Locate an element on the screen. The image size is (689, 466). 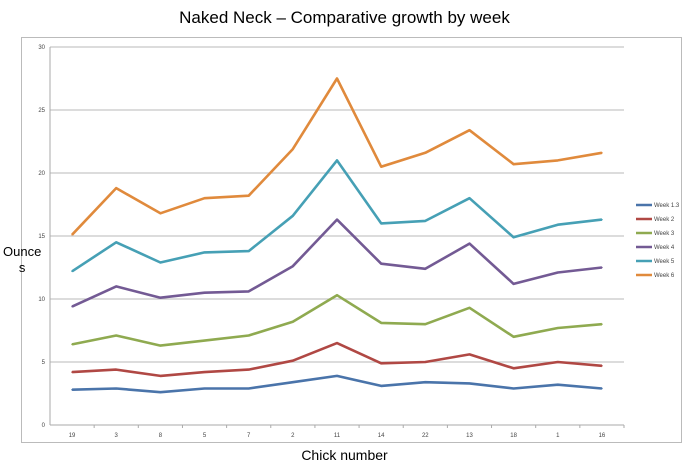
x-tick-label: 11 is located at coordinates (337, 436).